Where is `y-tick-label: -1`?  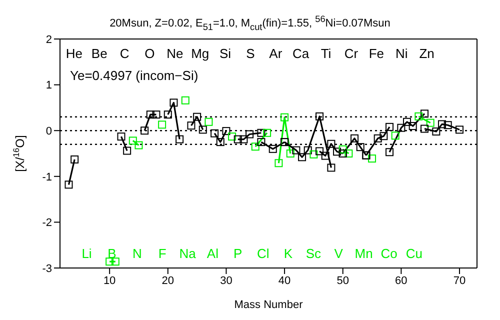
y-tick-label: -1 is located at coordinates (47, 177).